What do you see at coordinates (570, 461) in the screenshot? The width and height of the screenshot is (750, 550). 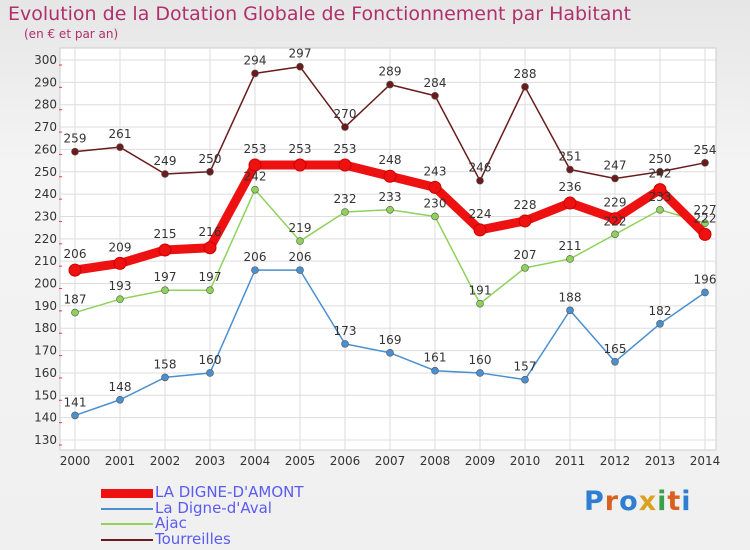 I see `x-tick-label: 2011` at bounding box center [570, 461].